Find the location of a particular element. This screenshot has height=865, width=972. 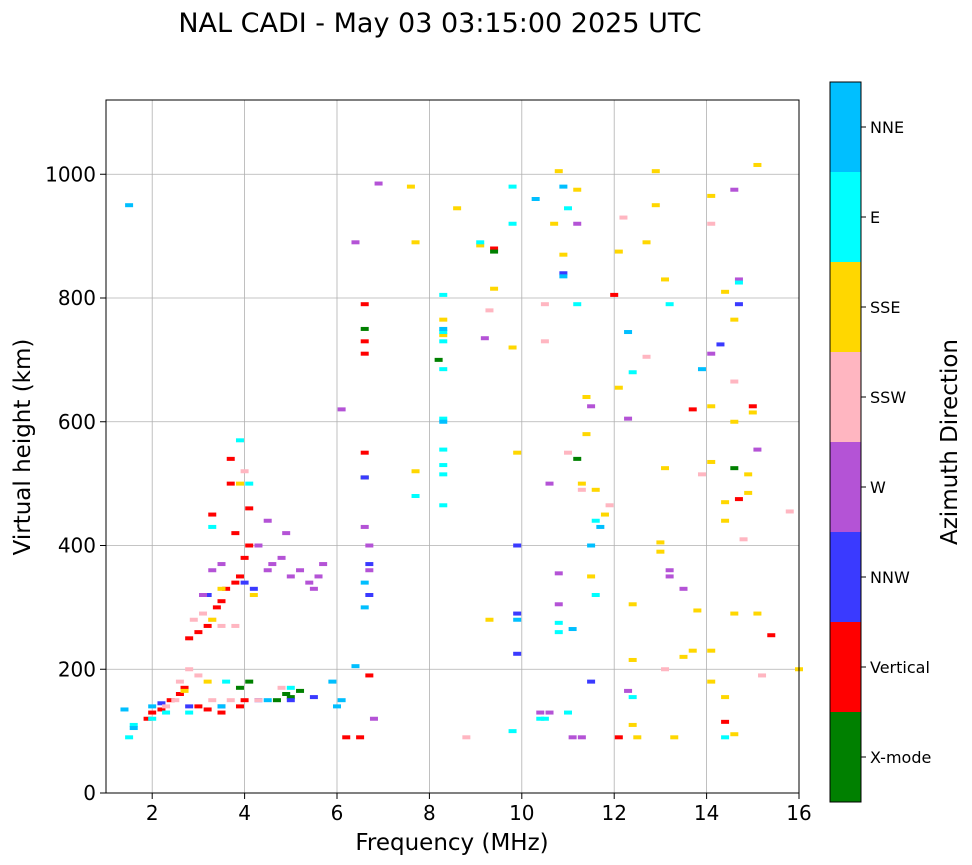

colorbar: X-mode Vertical NNW W SSW SSE E NNE is located at coordinates (880, 442).